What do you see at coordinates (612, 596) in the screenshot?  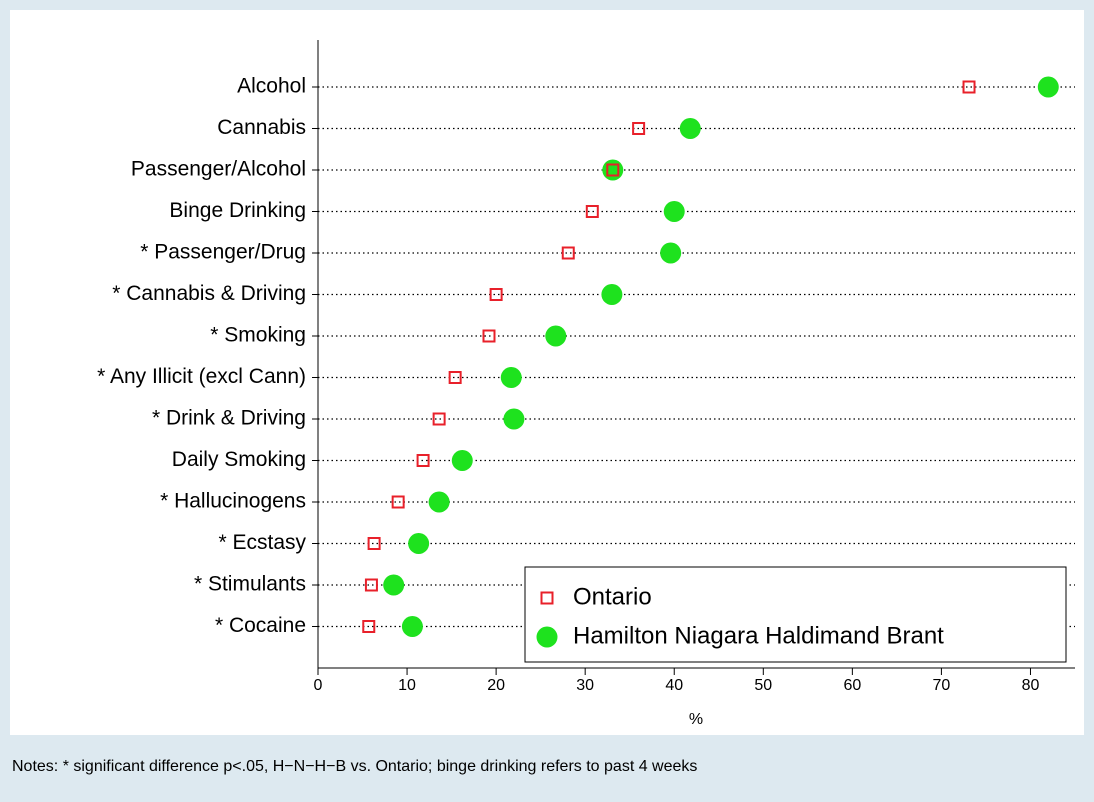 I see `legend-label: Ontario` at bounding box center [612, 596].